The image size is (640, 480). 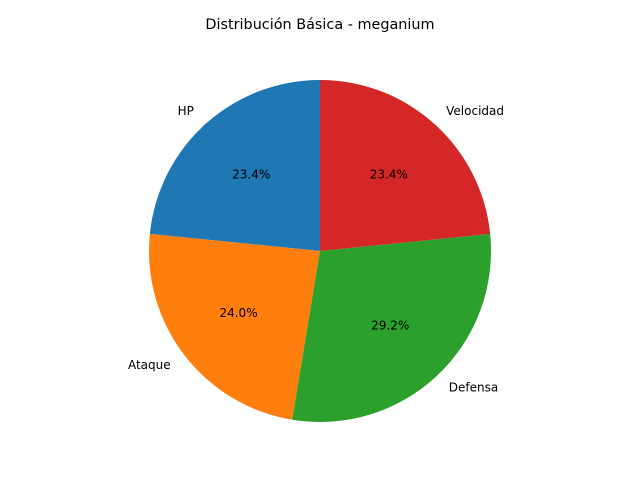 I want to click on pie-slice-hp, so click(x=234, y=165).